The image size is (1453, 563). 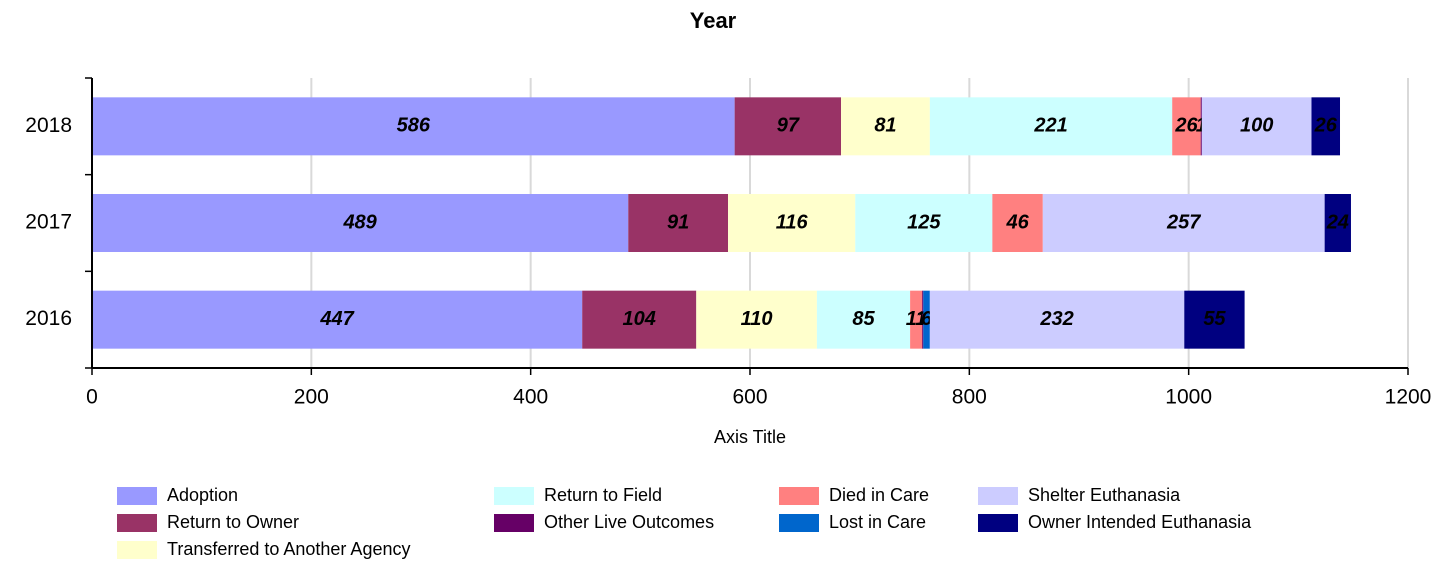 I want to click on y-tick-label: 2016, so click(x=48, y=318).